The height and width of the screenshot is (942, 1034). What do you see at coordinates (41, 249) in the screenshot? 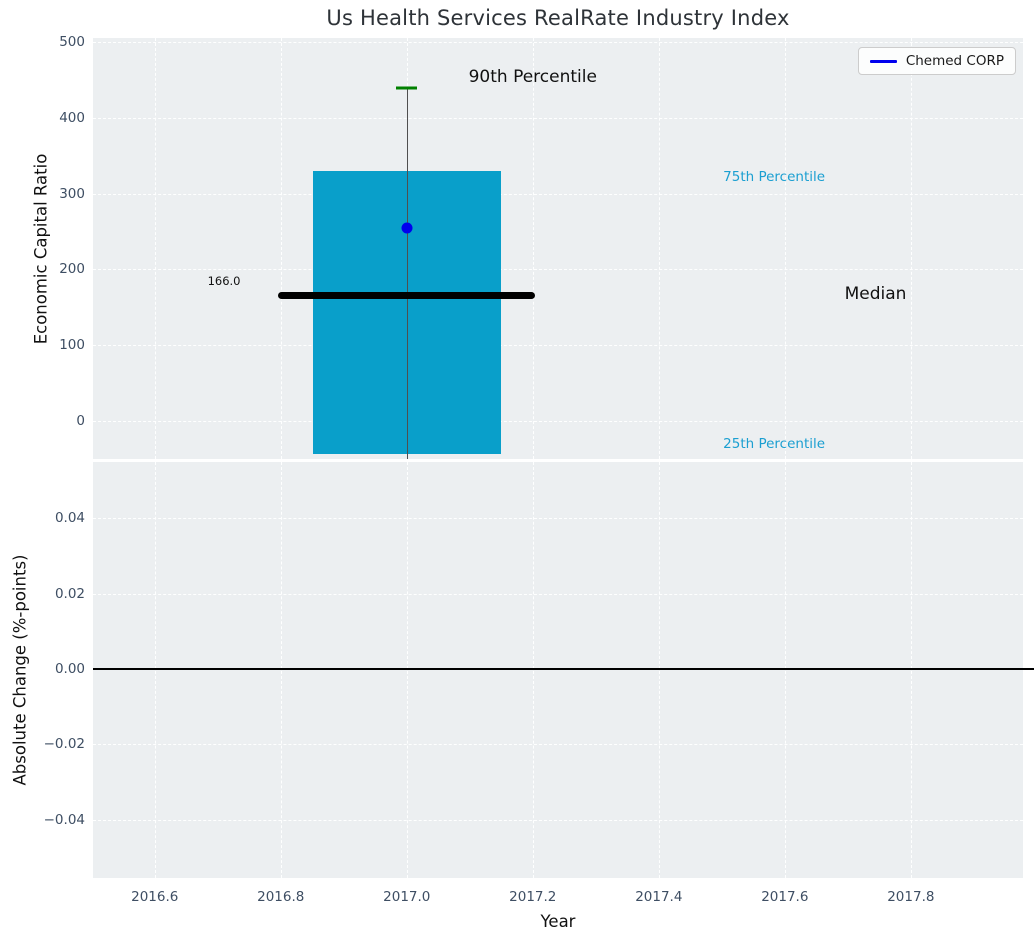
I see `y-axis-label-top: Economic Capital Ratio` at bounding box center [41, 249].